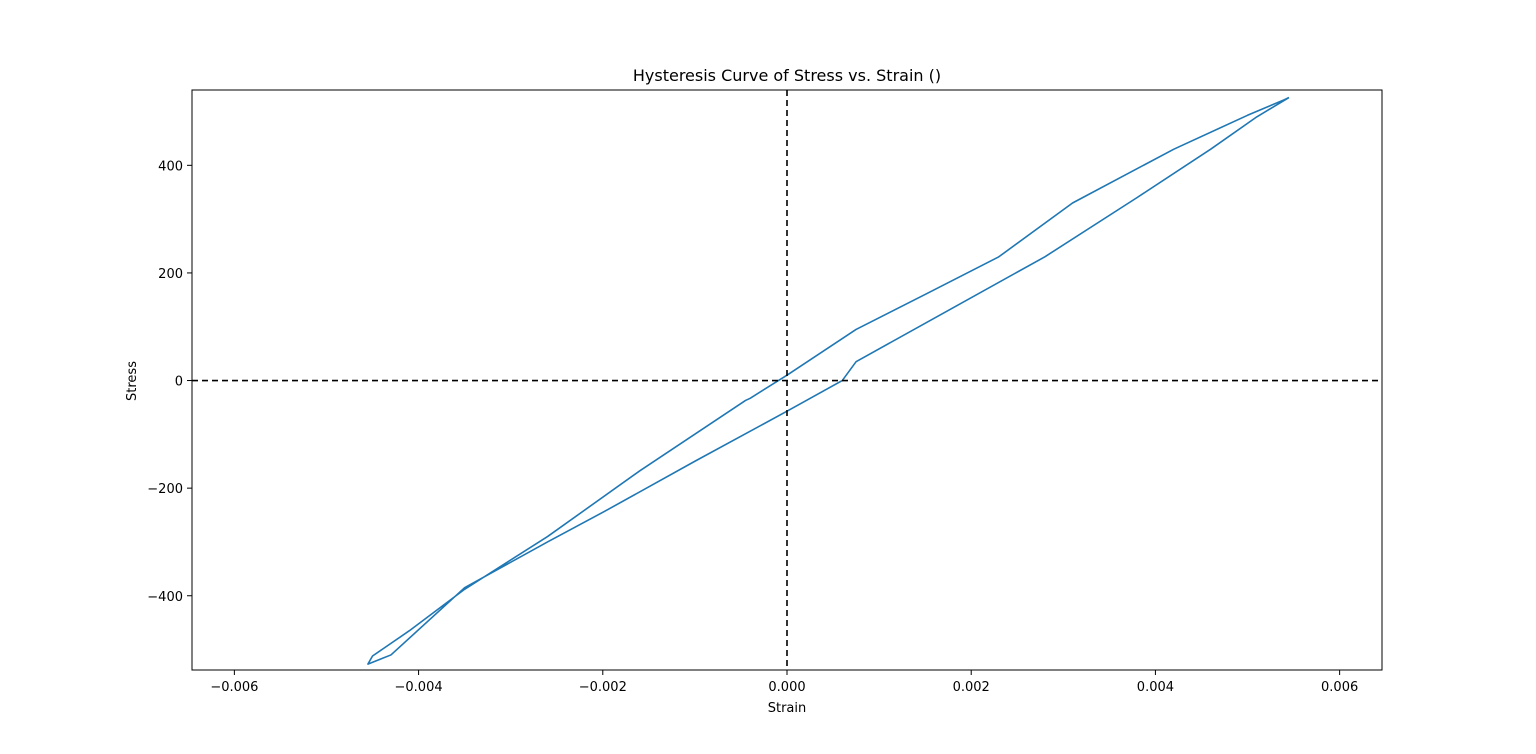 Image resolution: width=1536 pixels, height=754 pixels. I want to click on y-axis-title: Stress, so click(132, 381).